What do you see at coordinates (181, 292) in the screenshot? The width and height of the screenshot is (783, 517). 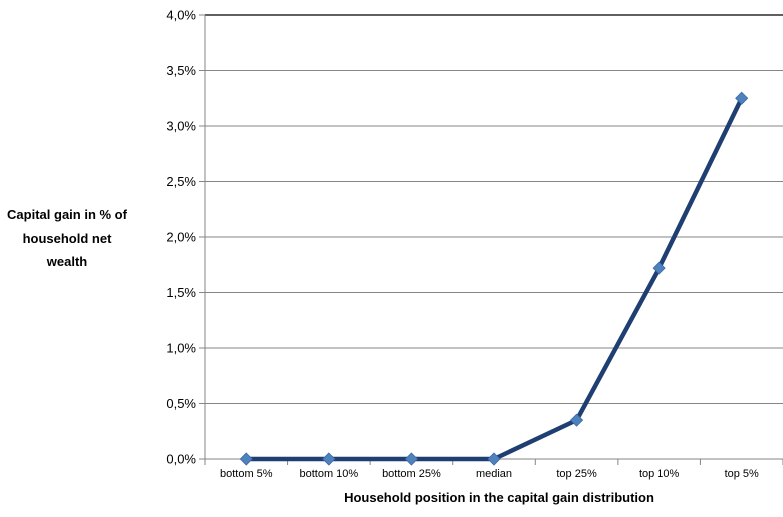 I see `y-tick-label: 1,5%` at bounding box center [181, 292].